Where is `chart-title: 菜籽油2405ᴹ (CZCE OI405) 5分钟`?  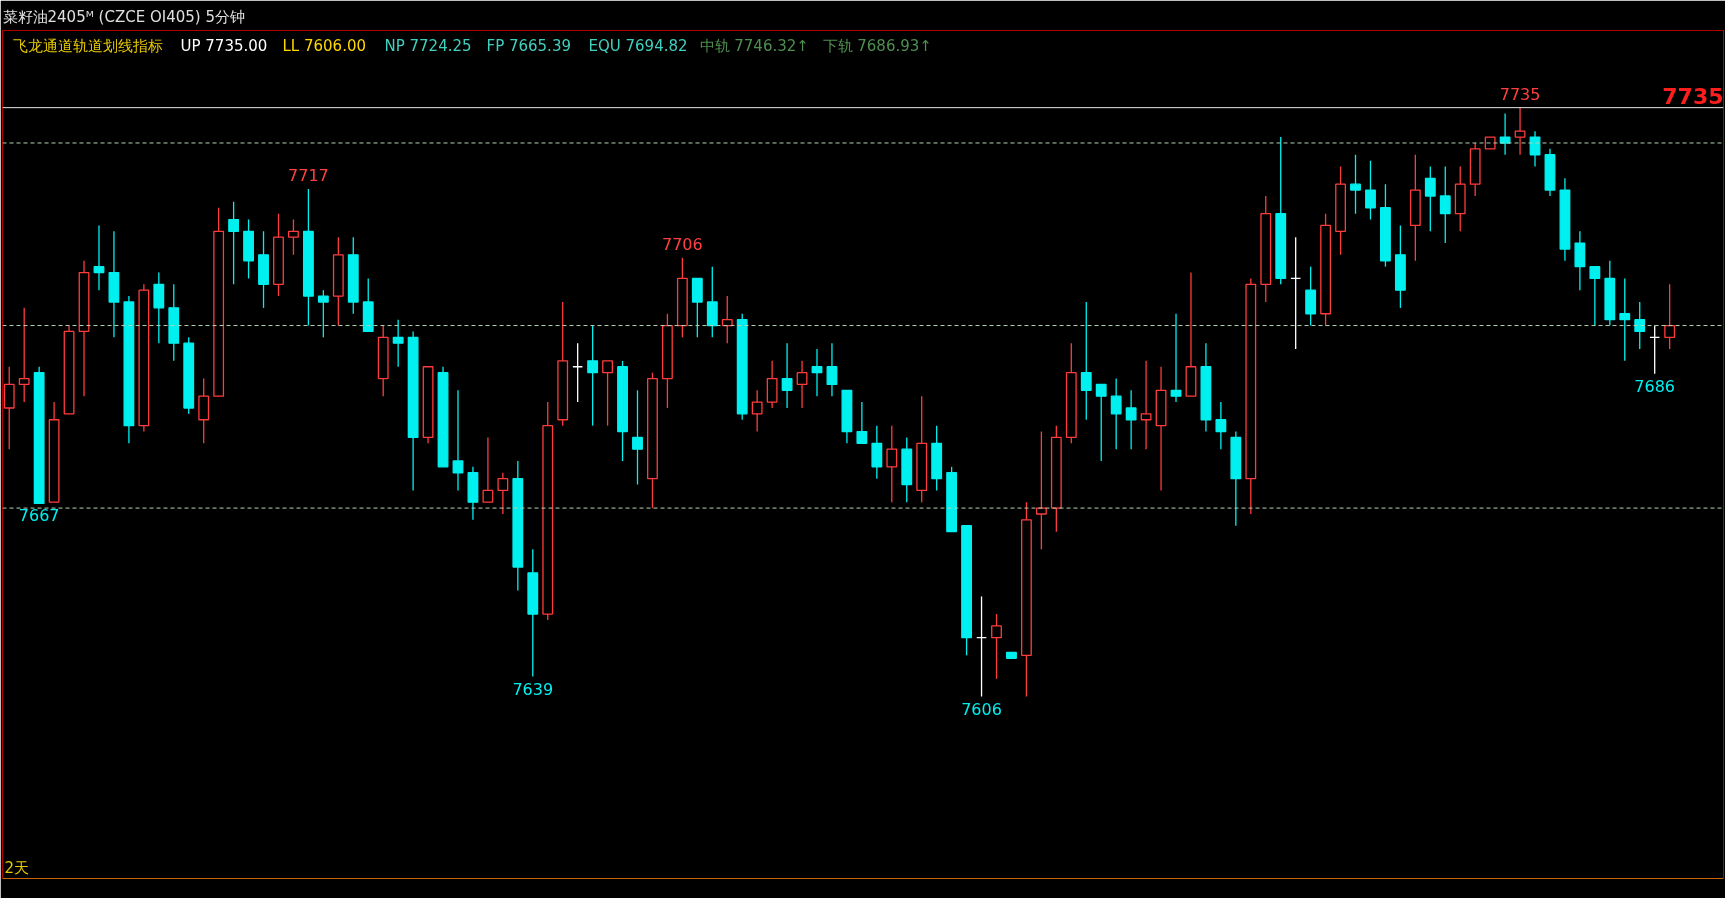
chart-title: 菜籽油2405ᴹ (CZCE OI405) 5分钟 is located at coordinates (123, 16).